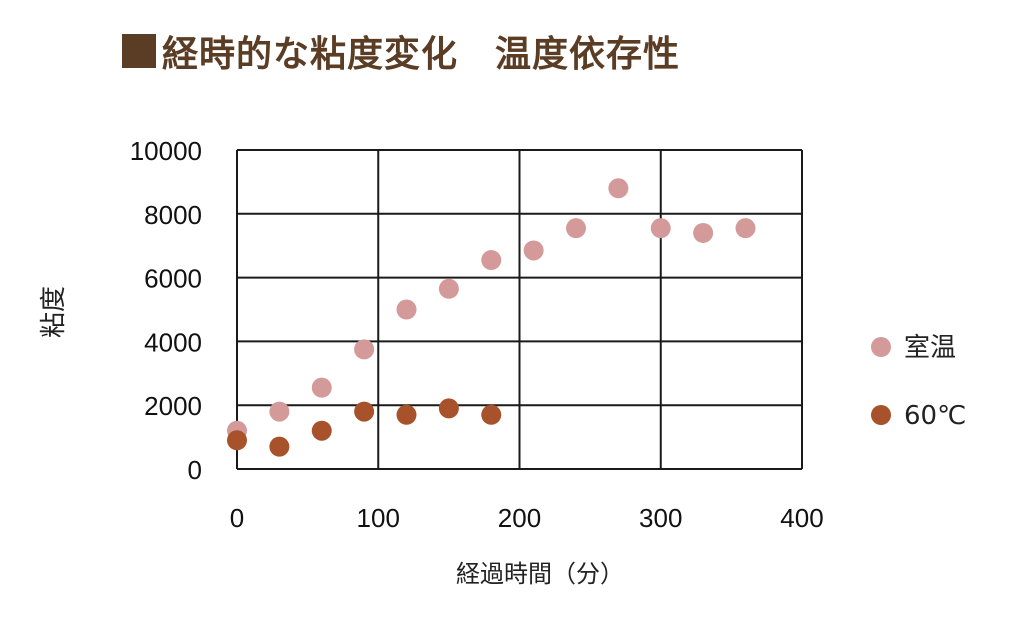 This screenshot has width=1012, height=624. I want to click on legend-label: 室温, so click(930, 348).